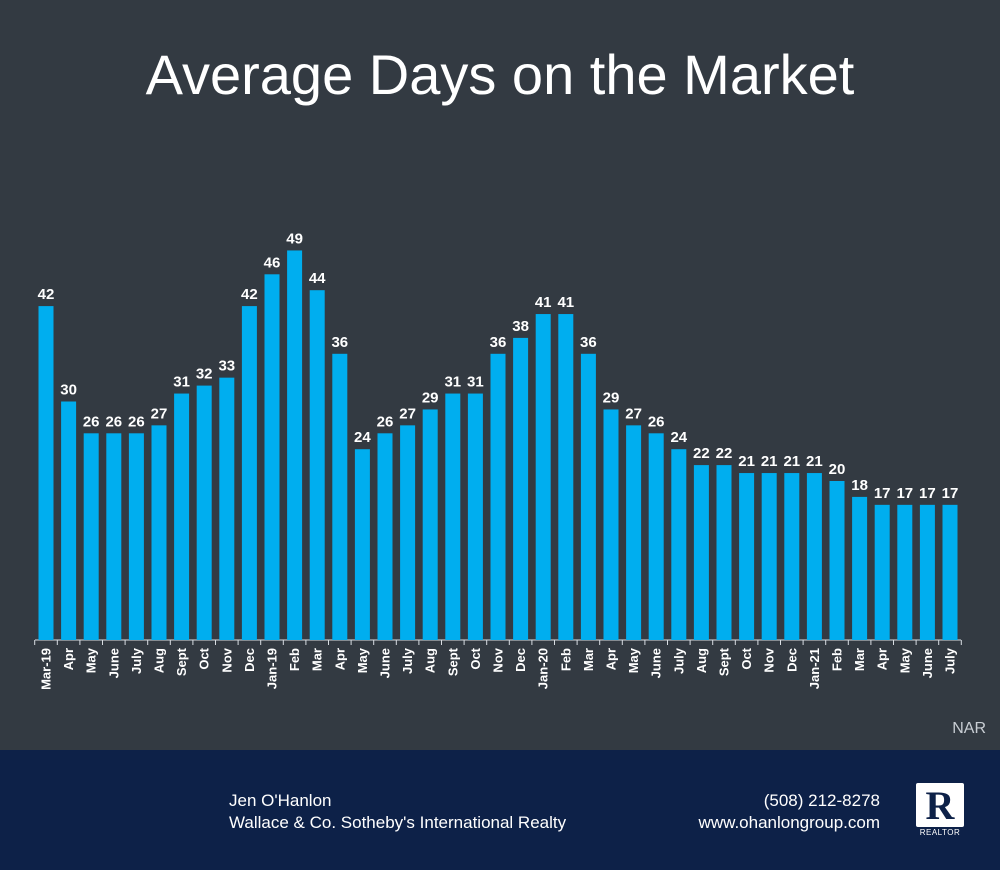 The width and height of the screenshot is (1000, 870). Describe the element at coordinates (656, 421) in the screenshot. I see `bar-value-label-27: 26` at that location.